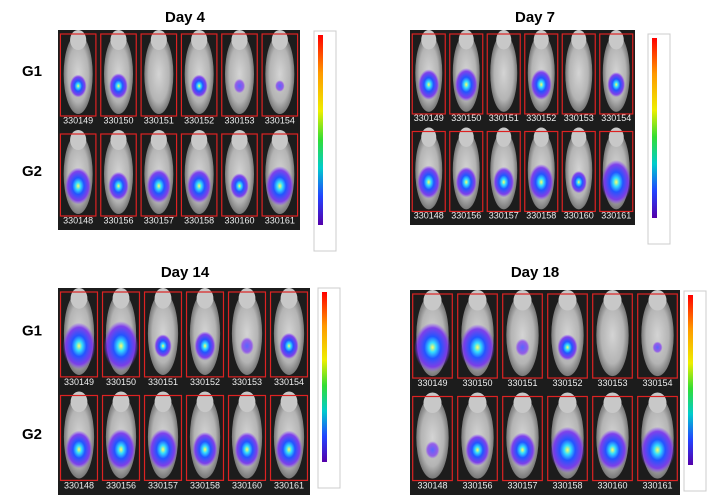 The width and height of the screenshot is (728, 503). I want to click on mouse-id: 330160, so click(579, 215).